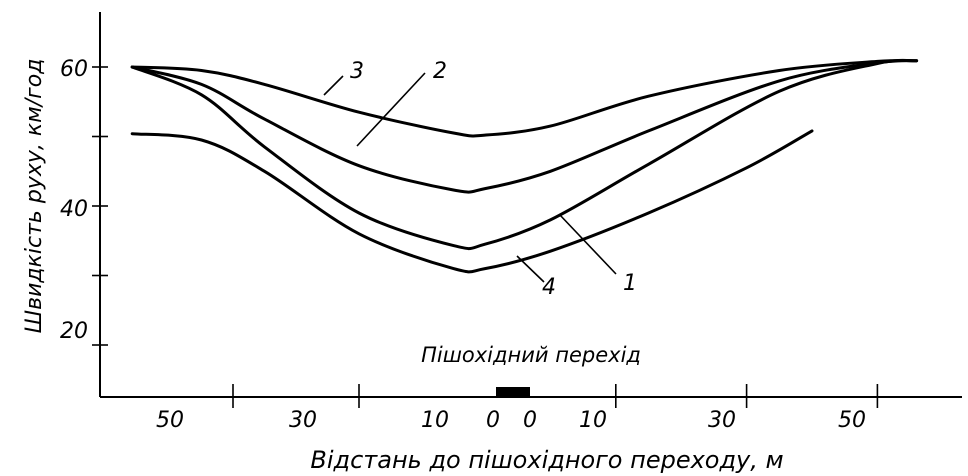 The width and height of the screenshot is (968, 476). Describe the element at coordinates (357, 71) in the screenshot. I see `curve-label-3: 3` at that location.